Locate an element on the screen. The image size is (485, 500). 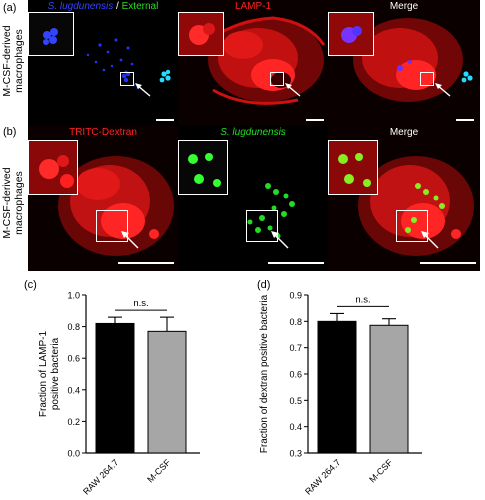
micrograph-b-bacteria: S. lugdunensis is located at coordinates (253, 198).